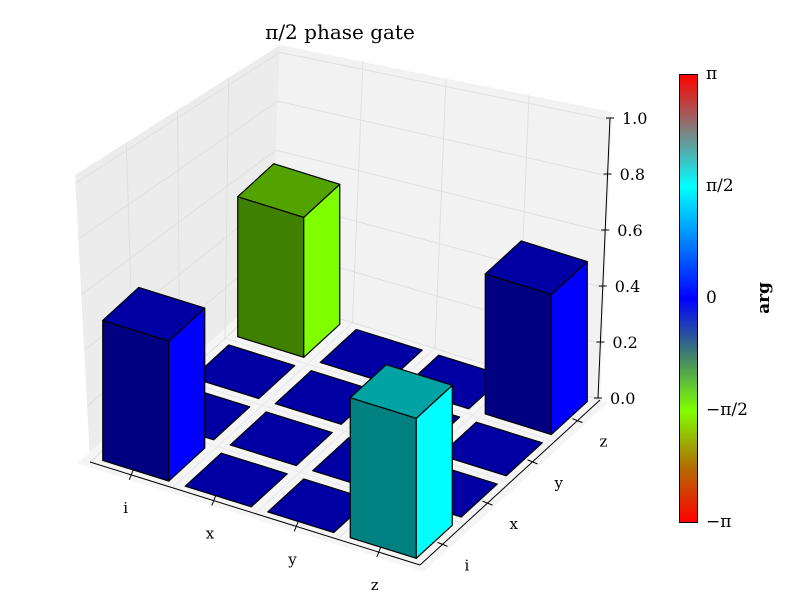 This screenshot has width=800, height=600. What do you see at coordinates (712, 74) in the screenshot?
I see `colorbar-tick-label: π` at bounding box center [712, 74].